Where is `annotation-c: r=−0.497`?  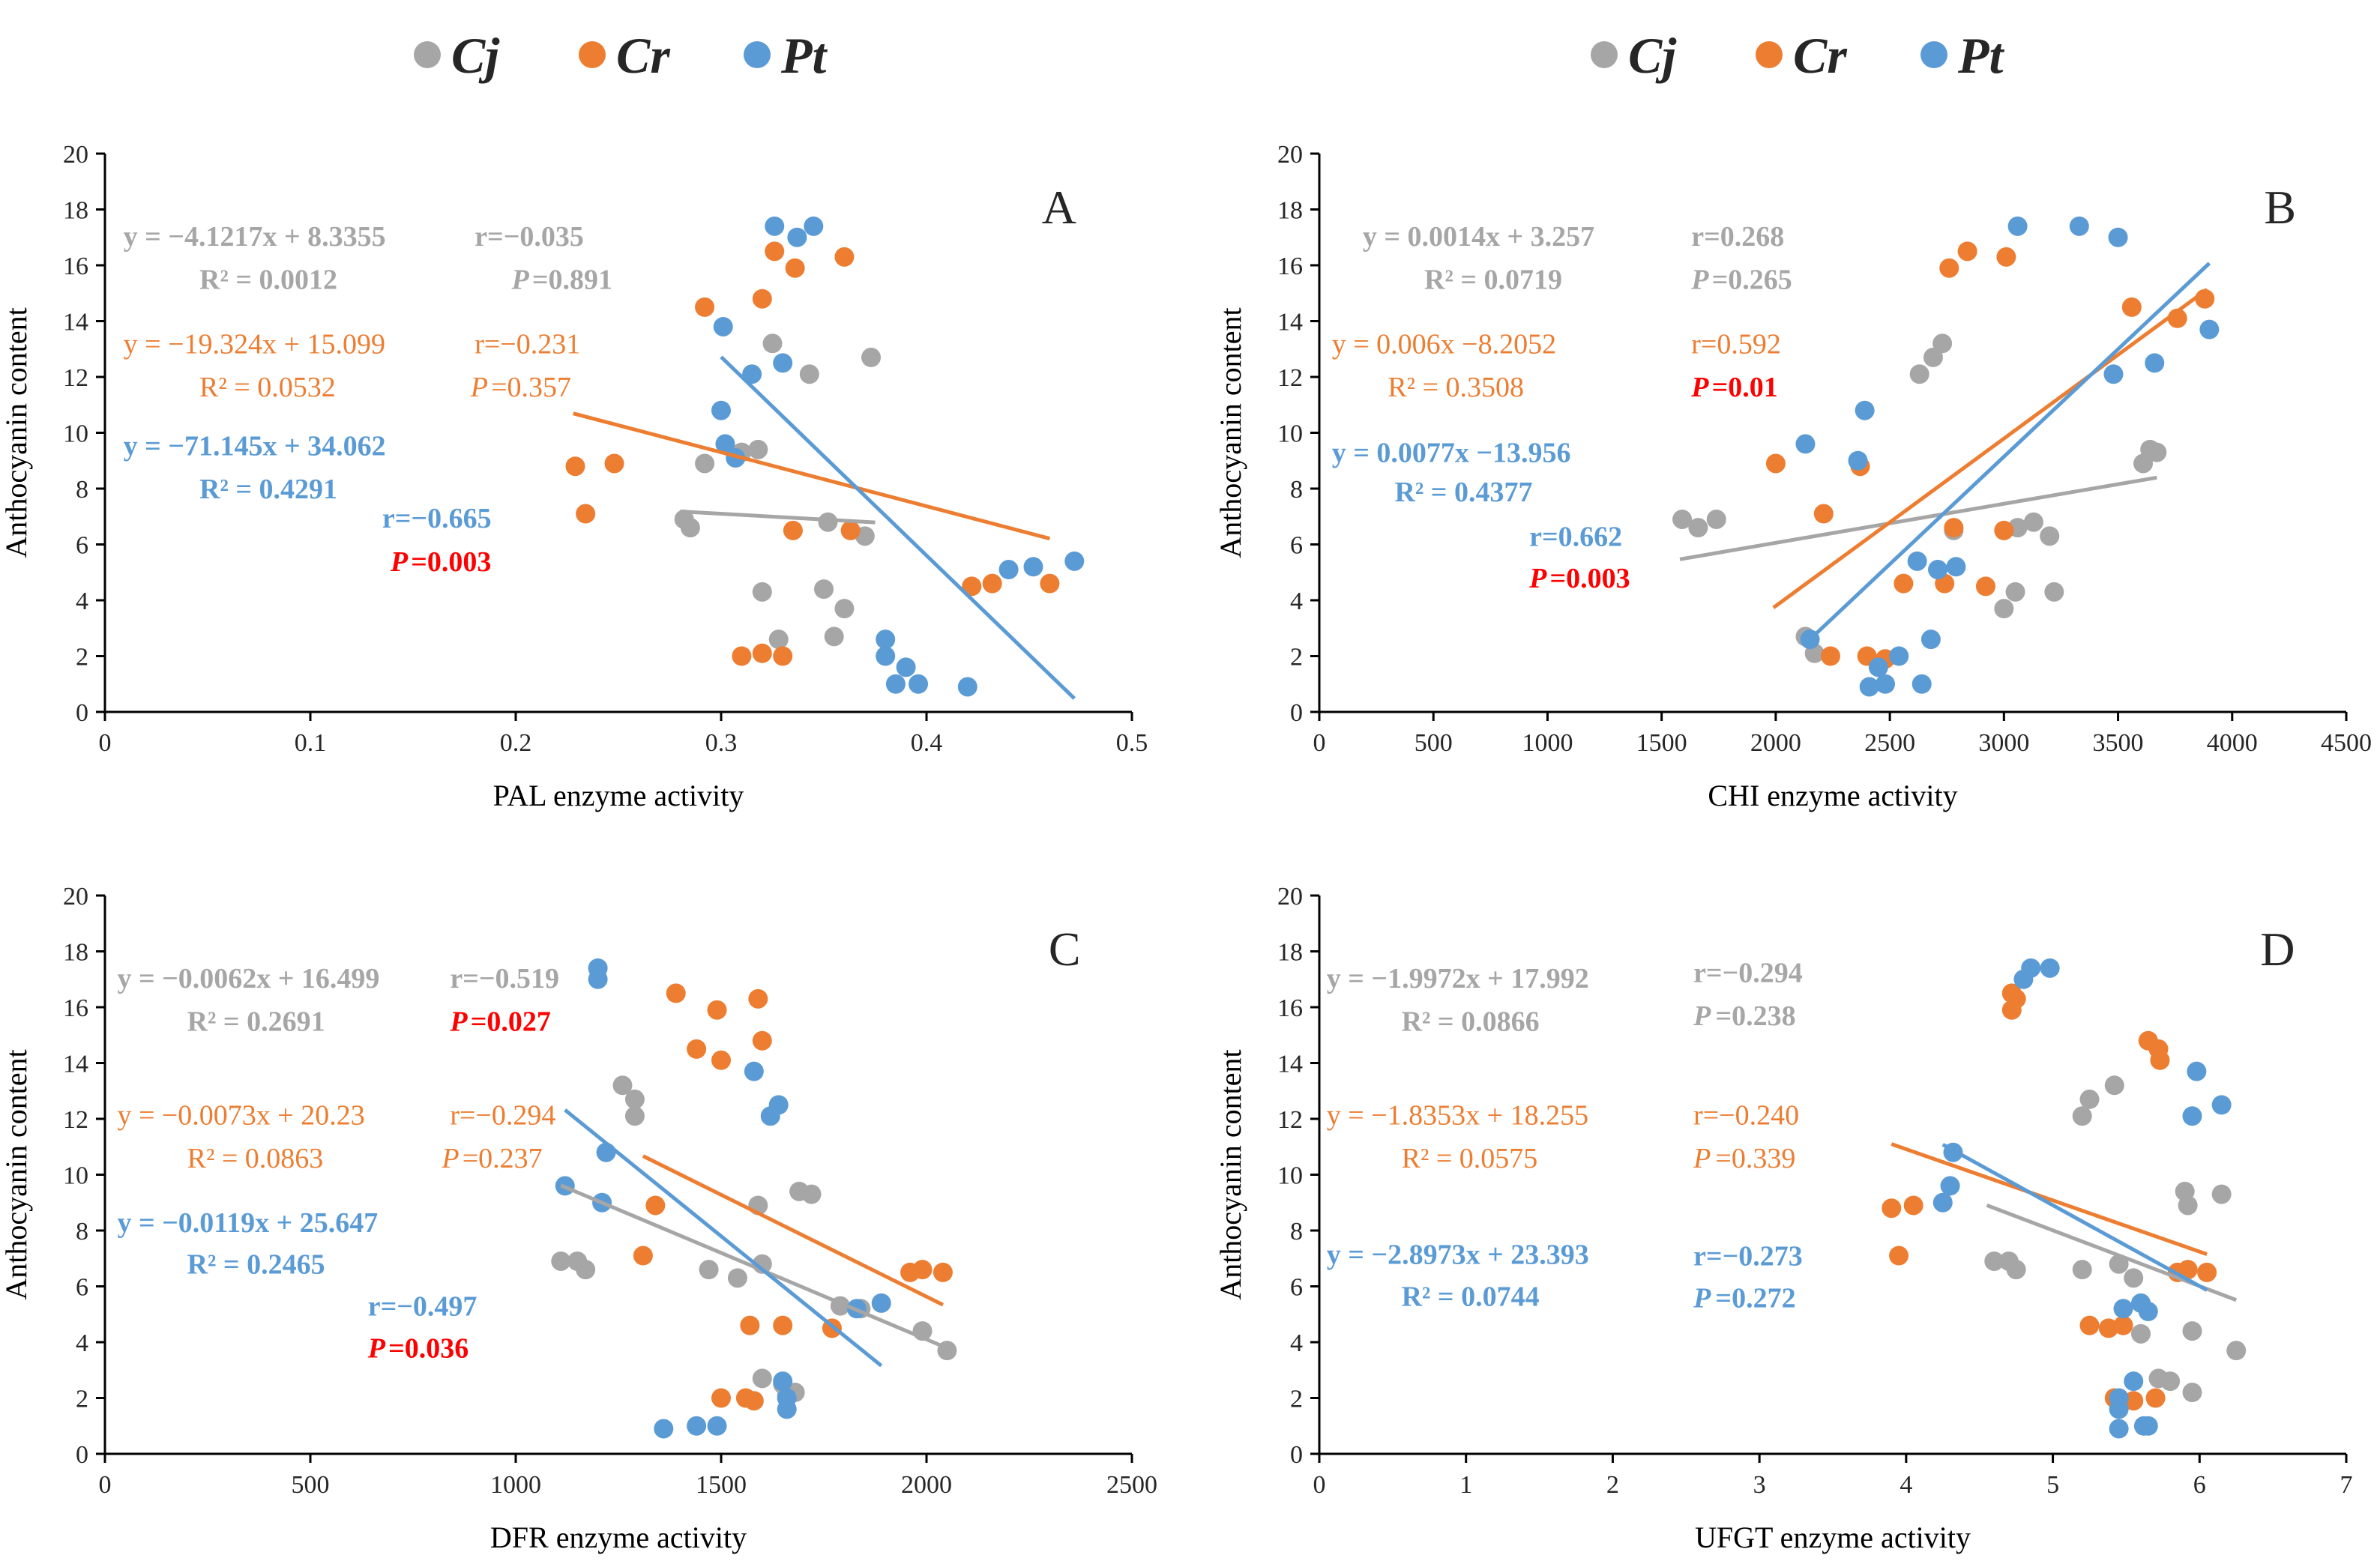
annotation-c: r=−0.497 is located at coordinates (423, 1307).